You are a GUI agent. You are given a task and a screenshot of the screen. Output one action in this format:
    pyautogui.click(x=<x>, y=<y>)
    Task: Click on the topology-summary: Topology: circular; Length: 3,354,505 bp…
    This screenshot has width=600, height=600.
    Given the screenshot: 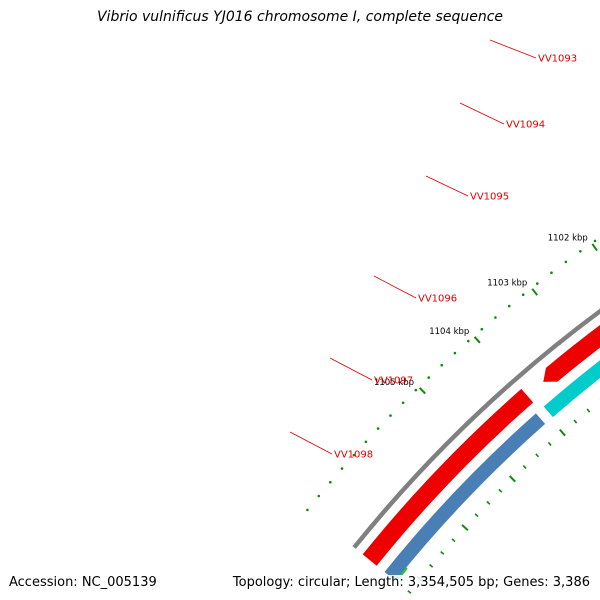 What is the action you would take?
    pyautogui.click(x=411, y=582)
    